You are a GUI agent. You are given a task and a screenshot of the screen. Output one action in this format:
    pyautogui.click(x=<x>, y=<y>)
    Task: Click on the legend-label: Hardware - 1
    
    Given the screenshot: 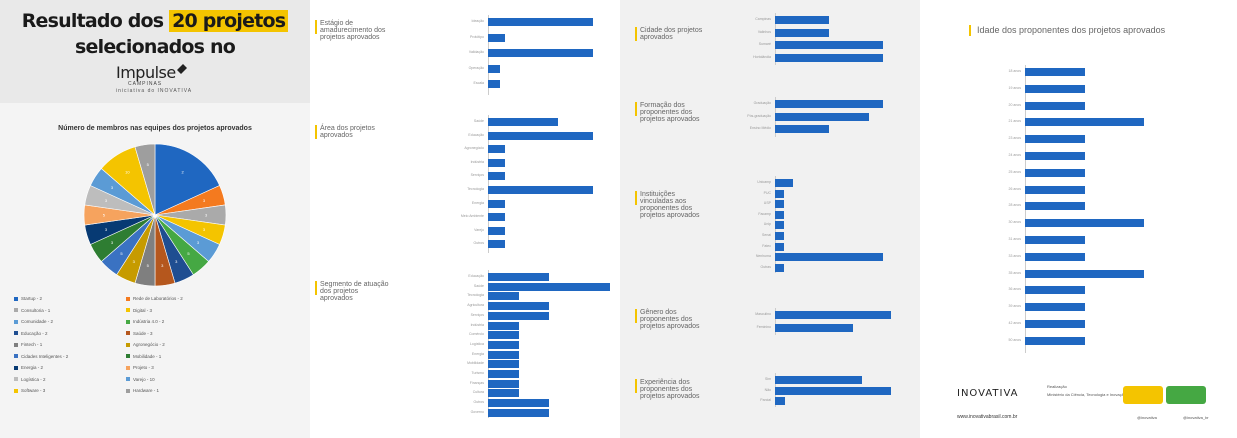 What is the action you would take?
    pyautogui.click(x=146, y=390)
    